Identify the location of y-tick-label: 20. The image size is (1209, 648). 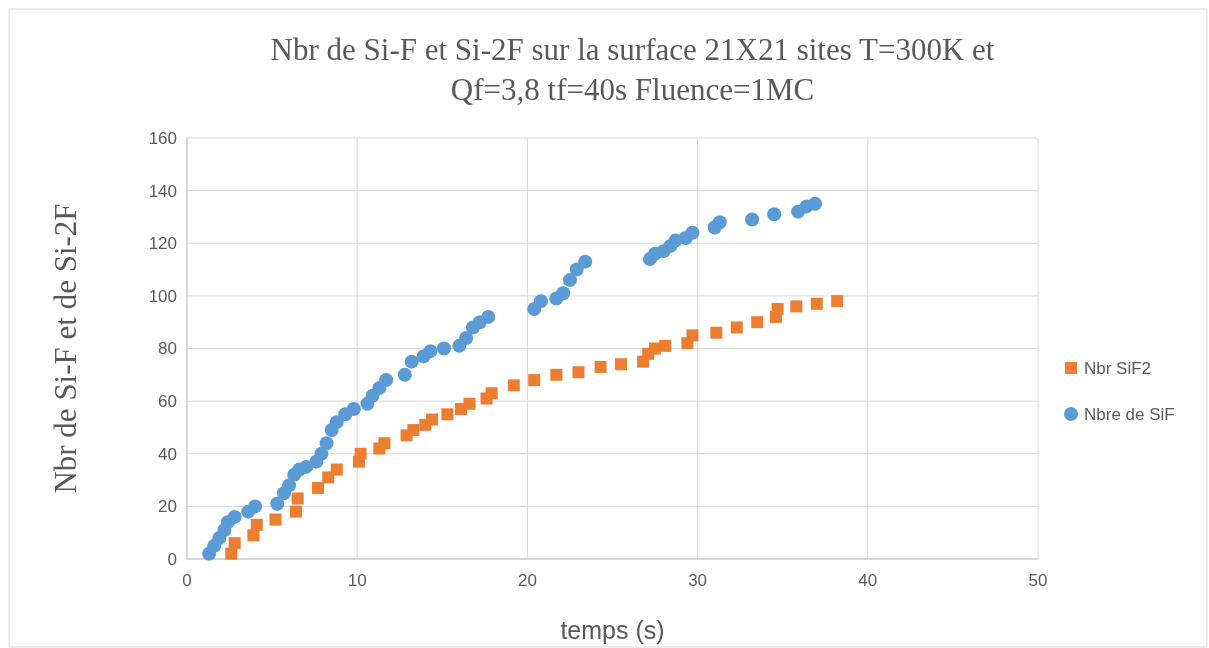
(167, 507).